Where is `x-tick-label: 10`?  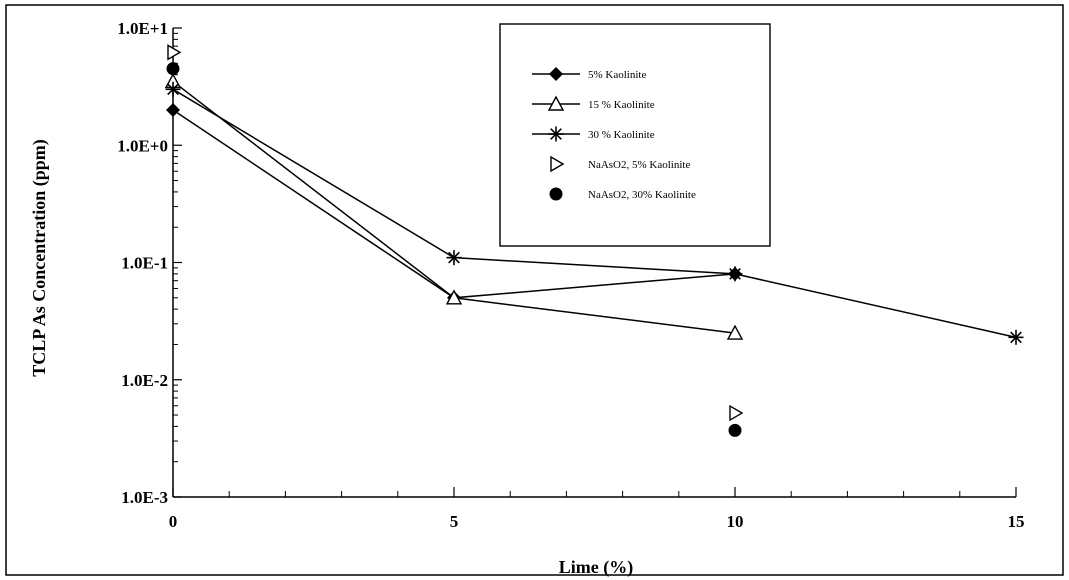 x-tick-label: 10 is located at coordinates (735, 521).